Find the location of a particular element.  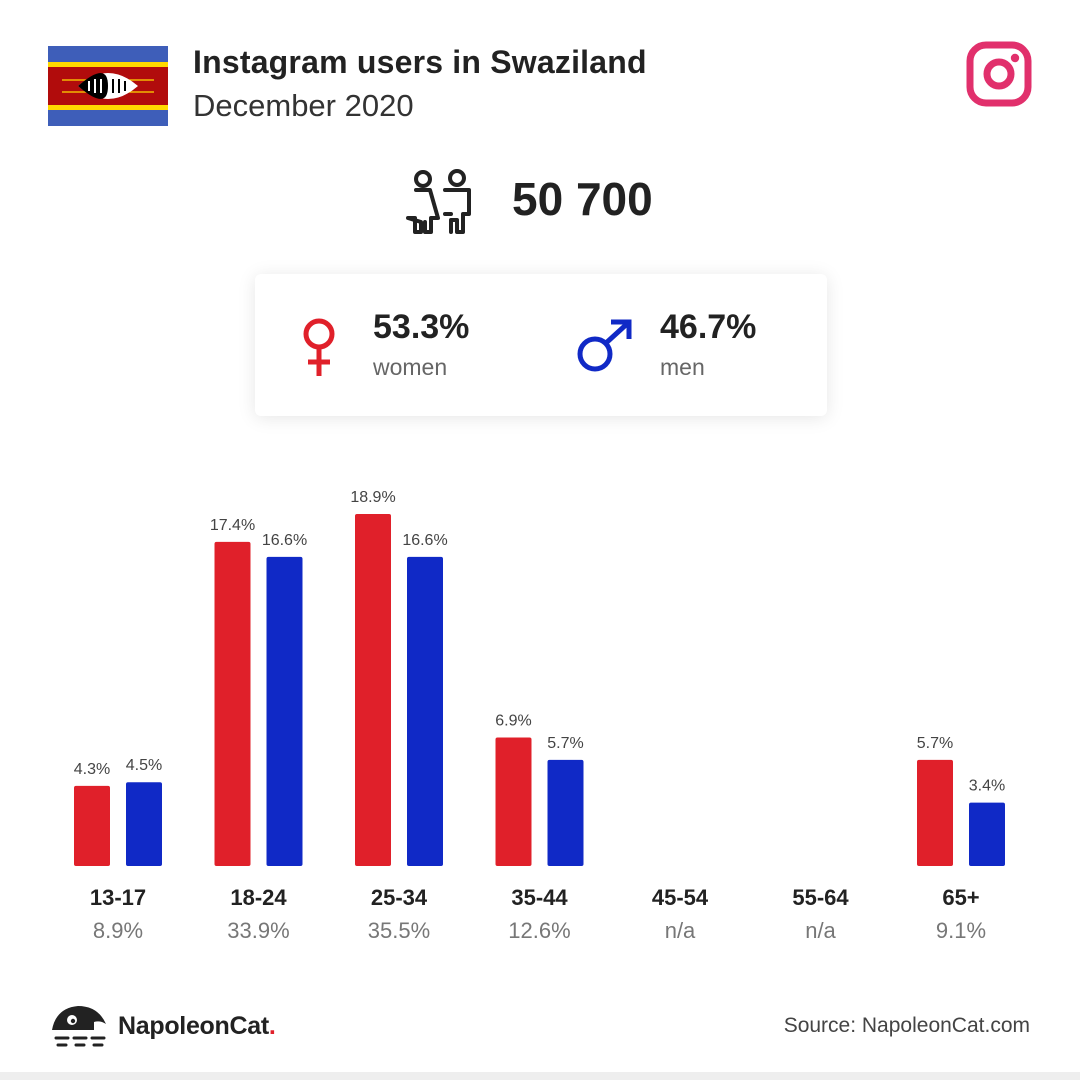

age-group-label: 65+ is located at coordinates (961, 897).